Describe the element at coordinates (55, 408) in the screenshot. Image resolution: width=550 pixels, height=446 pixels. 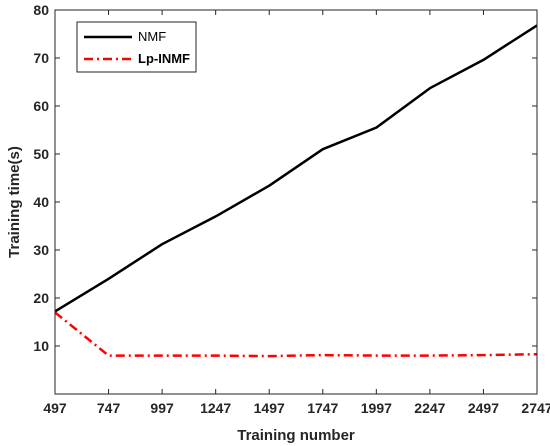
I see `x-tick-label: 497` at that location.